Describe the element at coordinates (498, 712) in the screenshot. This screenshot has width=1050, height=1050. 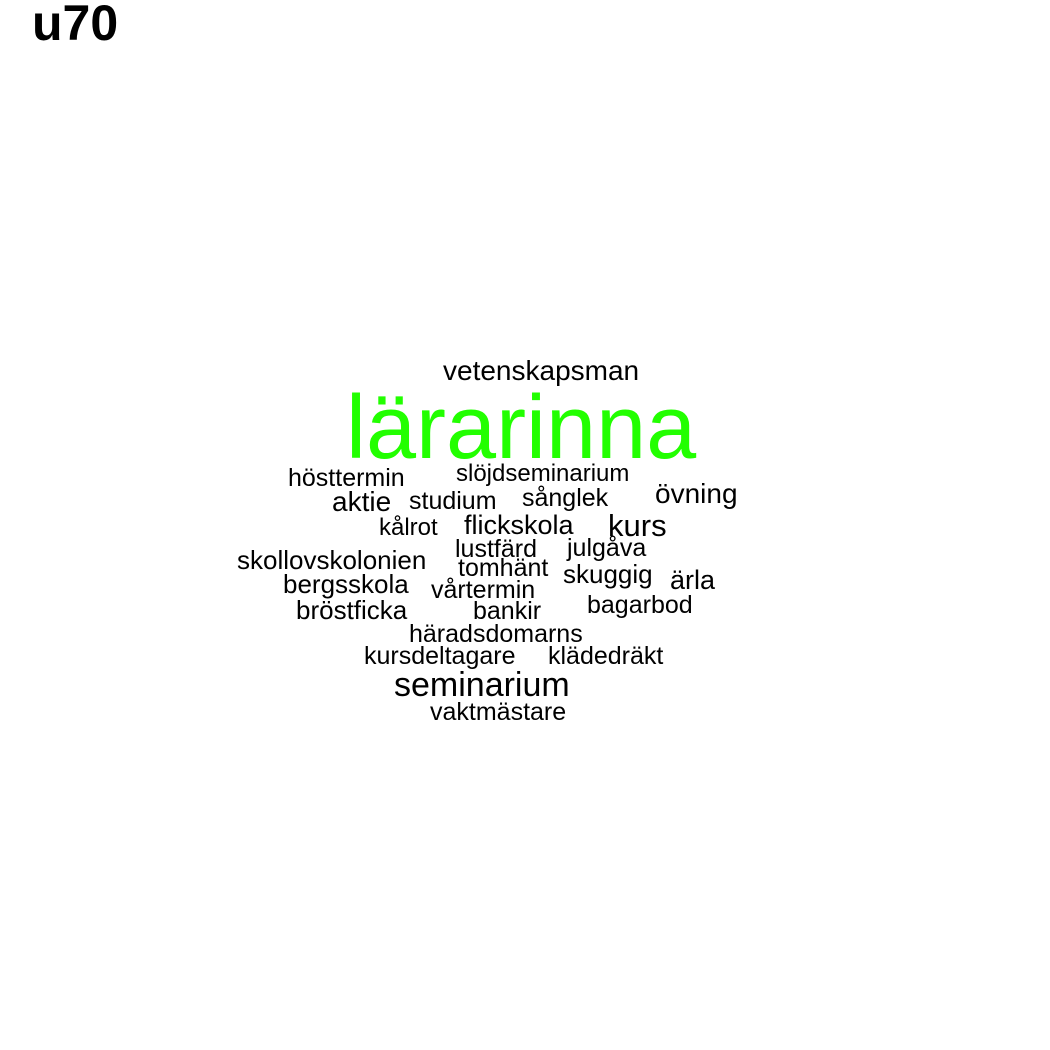
I see `word-vaktmastare: vaktmästare` at that location.